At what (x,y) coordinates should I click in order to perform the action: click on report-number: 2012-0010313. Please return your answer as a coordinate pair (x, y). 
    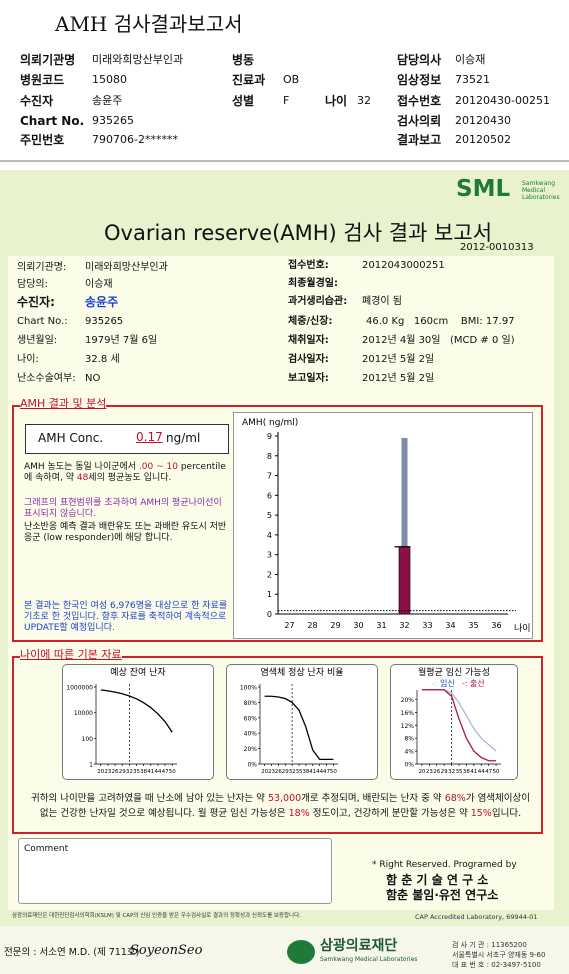
    Looking at the image, I should click on (497, 247).